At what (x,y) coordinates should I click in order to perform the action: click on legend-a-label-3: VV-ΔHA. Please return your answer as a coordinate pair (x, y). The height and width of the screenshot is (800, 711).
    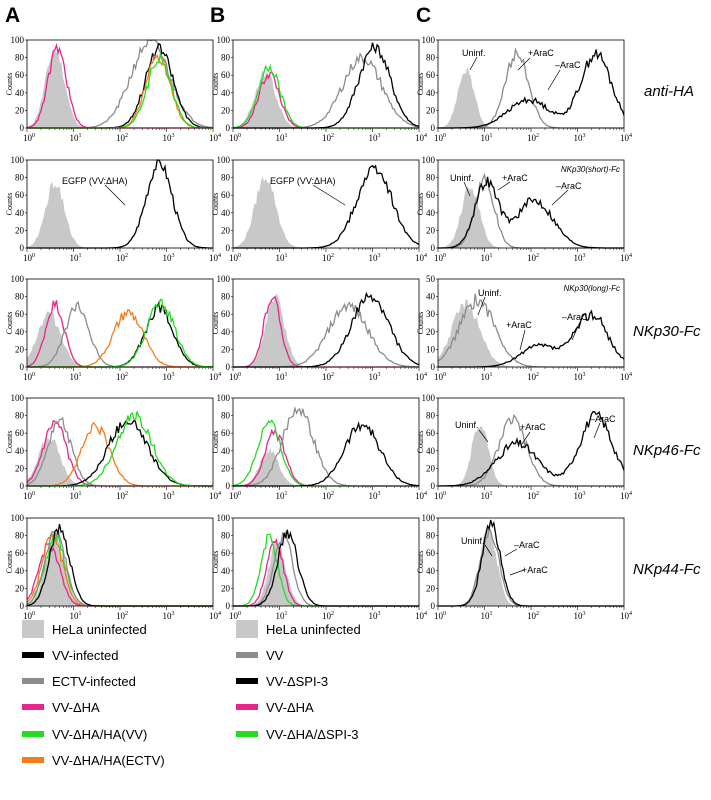
    Looking at the image, I should click on (76, 707).